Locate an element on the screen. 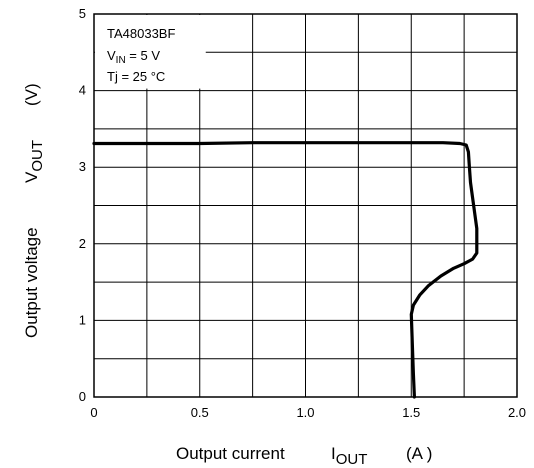 The width and height of the screenshot is (534, 468). x-tick-labels: 0 0.5 1.0 1.5 2.0 is located at coordinates (308, 412).